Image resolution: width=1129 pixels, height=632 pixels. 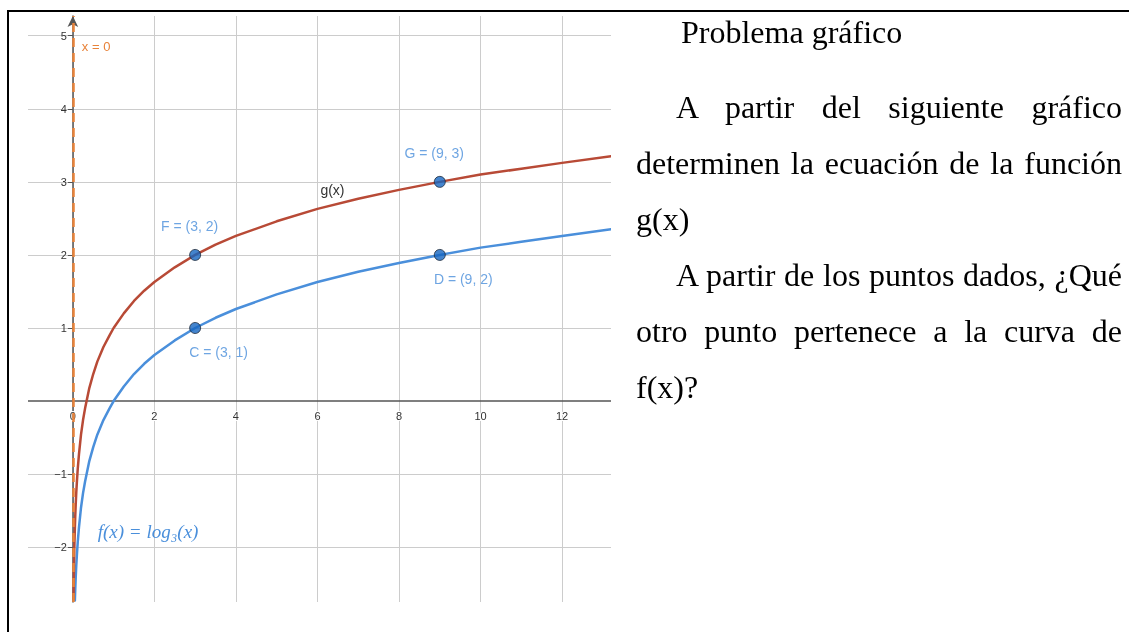 I want to click on text: A partir de los puntos dados, ¿Qué otro punto pertenece a la curva de f(x)?, so click(x=879, y=331).